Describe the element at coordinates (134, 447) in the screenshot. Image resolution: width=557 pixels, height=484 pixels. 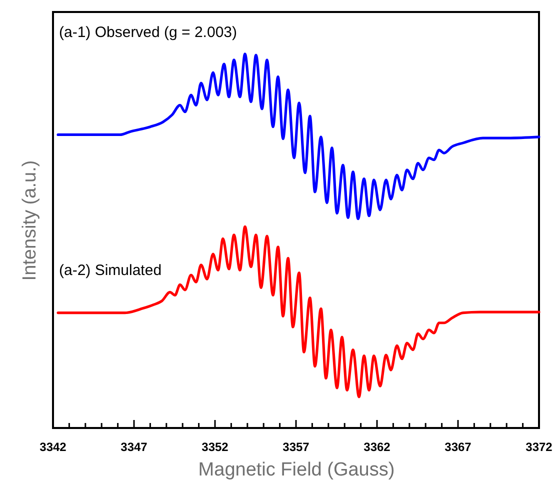
I see `x-tick-label: 3347` at that location.